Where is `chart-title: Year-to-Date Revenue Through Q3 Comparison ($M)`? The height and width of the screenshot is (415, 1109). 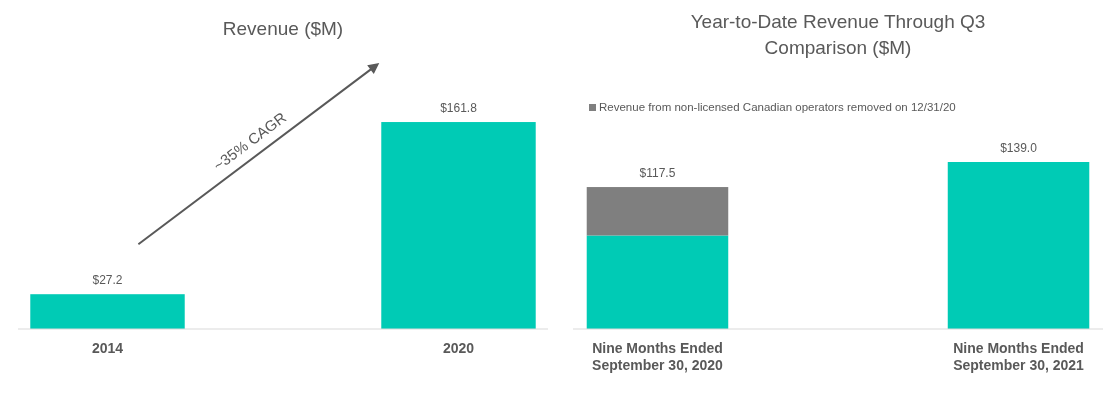 chart-title: Year-to-Date Revenue Through Q3 Comparison ($M) is located at coordinates (838, 34).